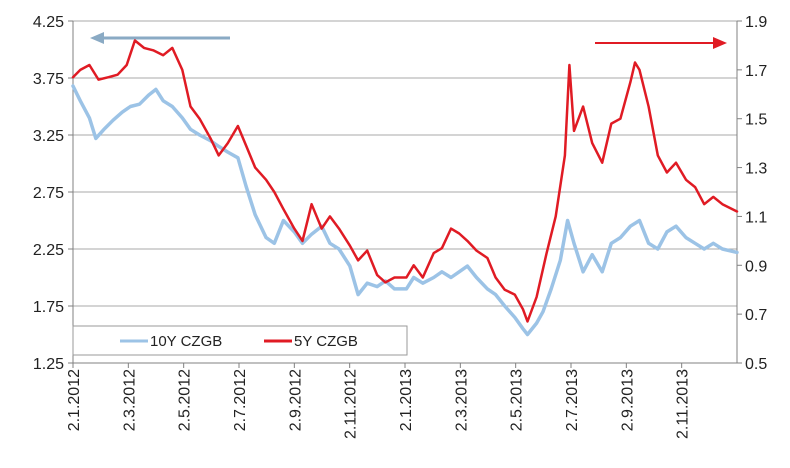 Image resolution: width=790 pixels, height=468 pixels. I want to click on y-left-tick-label: 4.25, so click(48, 22).